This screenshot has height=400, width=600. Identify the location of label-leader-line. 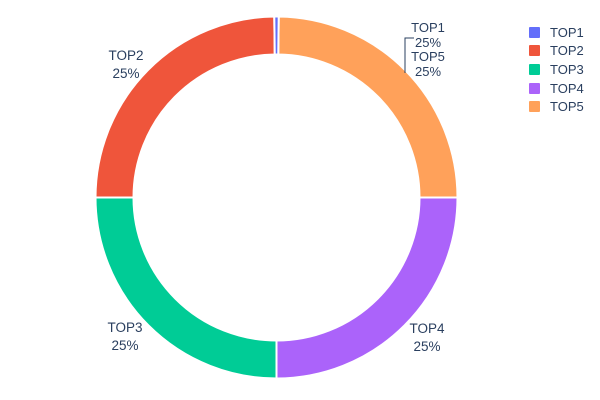
(409, 55).